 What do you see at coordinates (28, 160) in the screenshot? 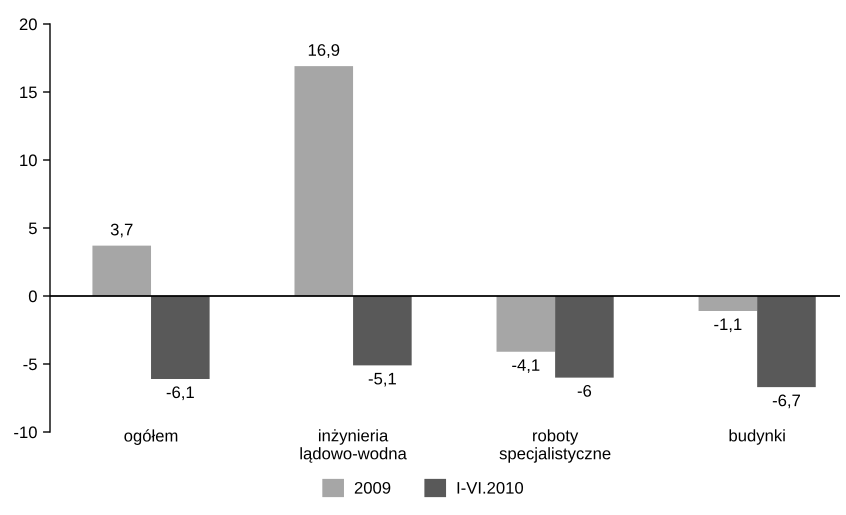
I see `y-tick-label: 10` at bounding box center [28, 160].